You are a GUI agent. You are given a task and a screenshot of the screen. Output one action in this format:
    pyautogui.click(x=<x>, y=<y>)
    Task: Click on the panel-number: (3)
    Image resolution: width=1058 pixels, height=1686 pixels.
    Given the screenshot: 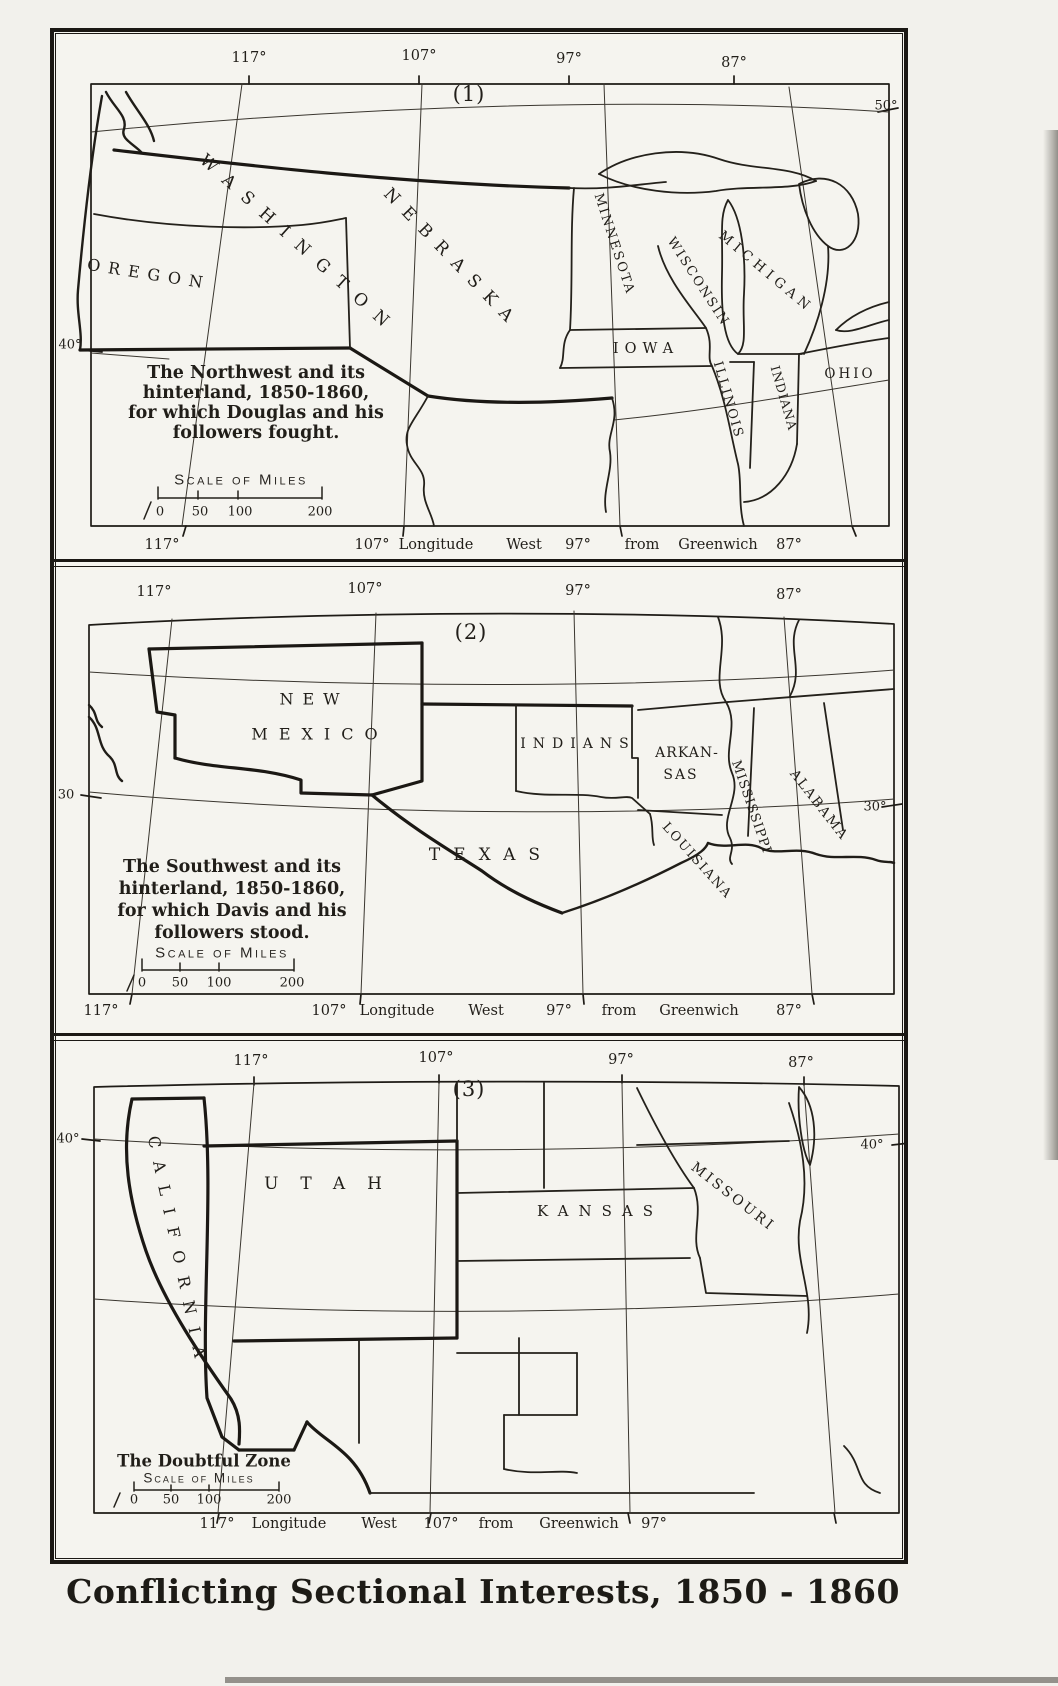 What is the action you would take?
    pyautogui.click(x=469, y=1089)
    